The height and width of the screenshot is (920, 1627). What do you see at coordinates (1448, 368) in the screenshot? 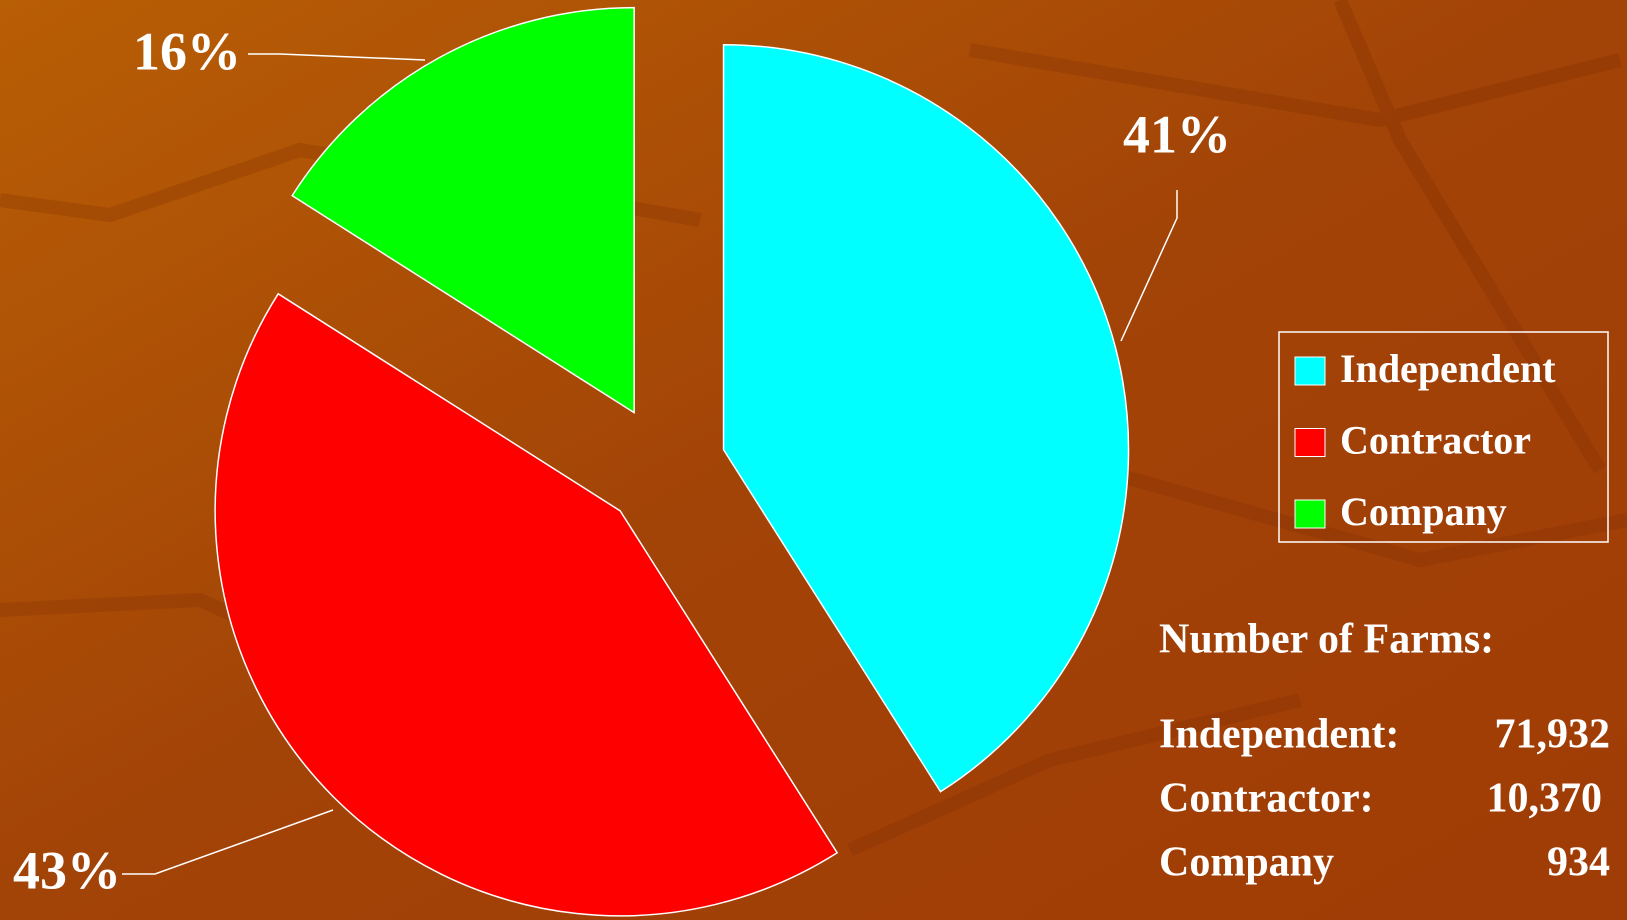
I see `legend-label: Independent` at bounding box center [1448, 368].